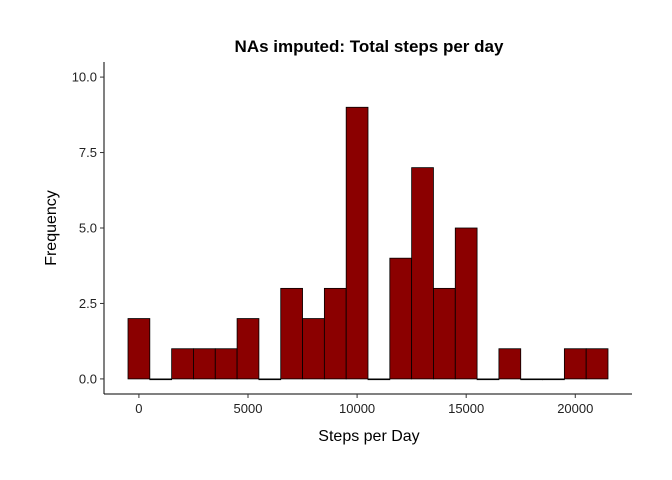 Image resolution: width=672 pixels, height=480 pixels. Describe the element at coordinates (369, 46) in the screenshot. I see `chart-title: NAs imputed: Total steps per day` at that location.